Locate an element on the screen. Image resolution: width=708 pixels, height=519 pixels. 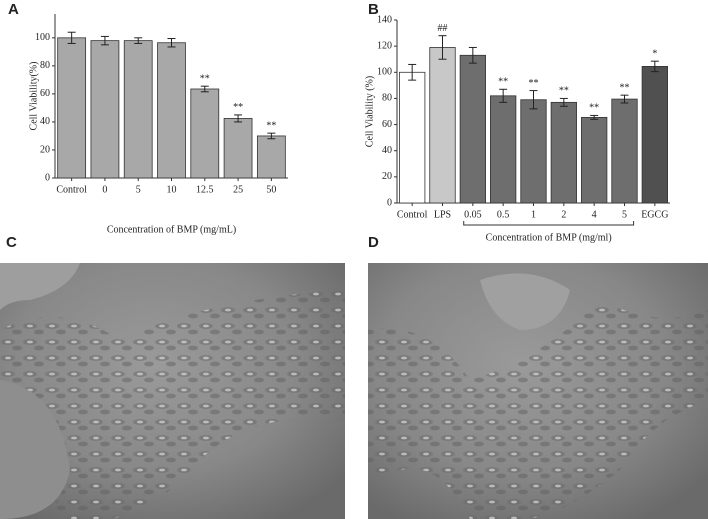
x-tick-label: 25 is located at coordinates (238, 189).